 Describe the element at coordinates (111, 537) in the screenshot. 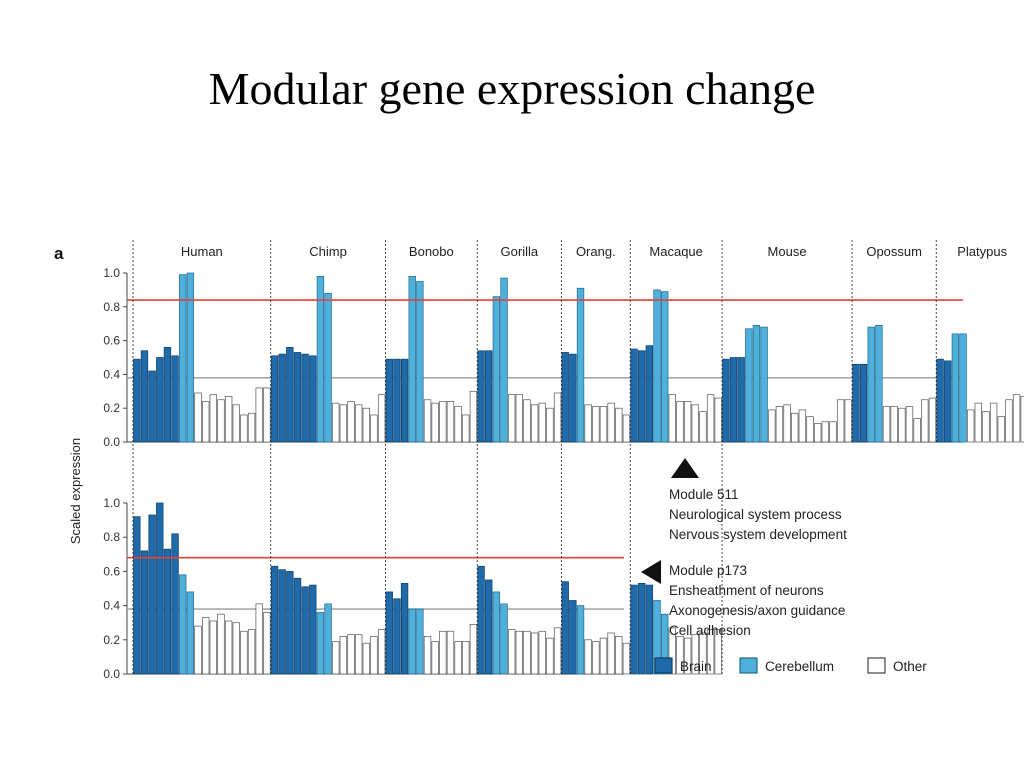

I see `y-tick-label: 0.8` at that location.